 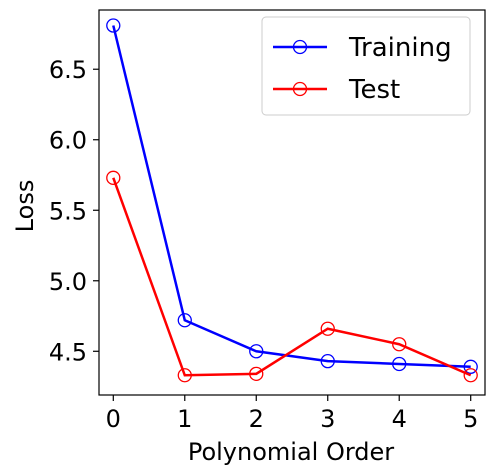 What do you see at coordinates (399, 419) in the screenshot?
I see `x-tick-label: 4` at bounding box center [399, 419].